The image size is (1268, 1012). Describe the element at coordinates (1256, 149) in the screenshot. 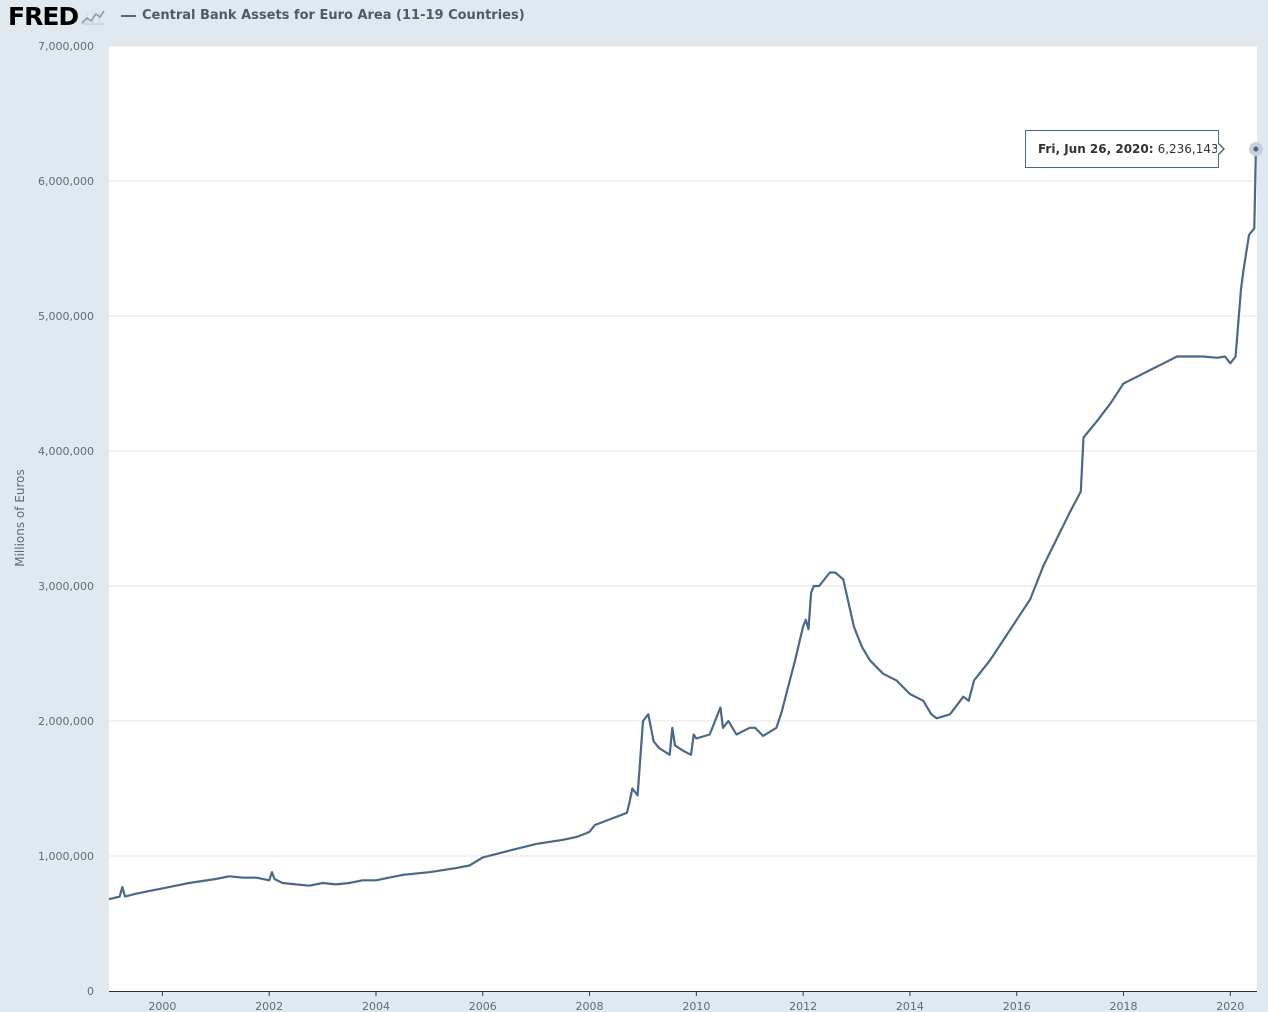

I see `hover-point` at that location.